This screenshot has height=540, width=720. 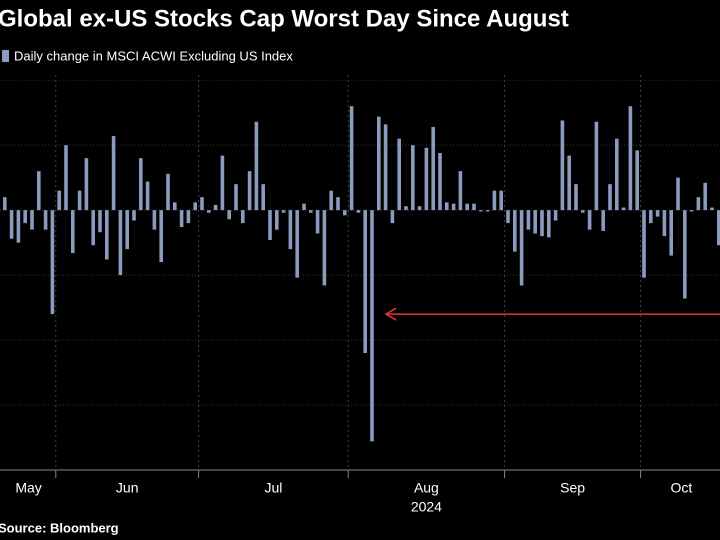 What do you see at coordinates (28, 488) in the screenshot?
I see `x-tick-label: May` at bounding box center [28, 488].